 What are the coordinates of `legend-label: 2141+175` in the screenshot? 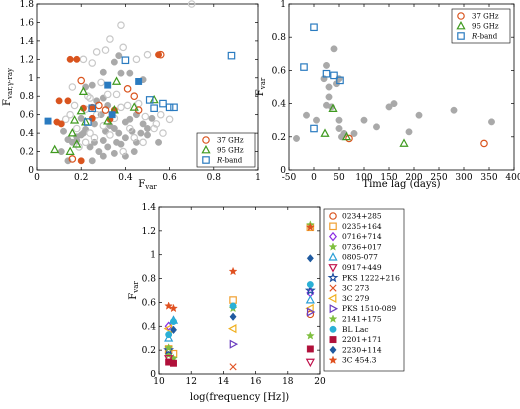 It's located at (362, 319).